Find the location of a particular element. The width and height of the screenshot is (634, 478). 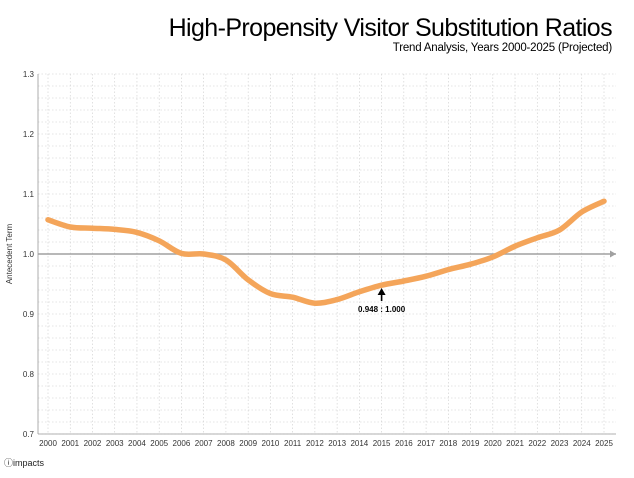

y-tick-label: 1.0 is located at coordinates (29, 254).